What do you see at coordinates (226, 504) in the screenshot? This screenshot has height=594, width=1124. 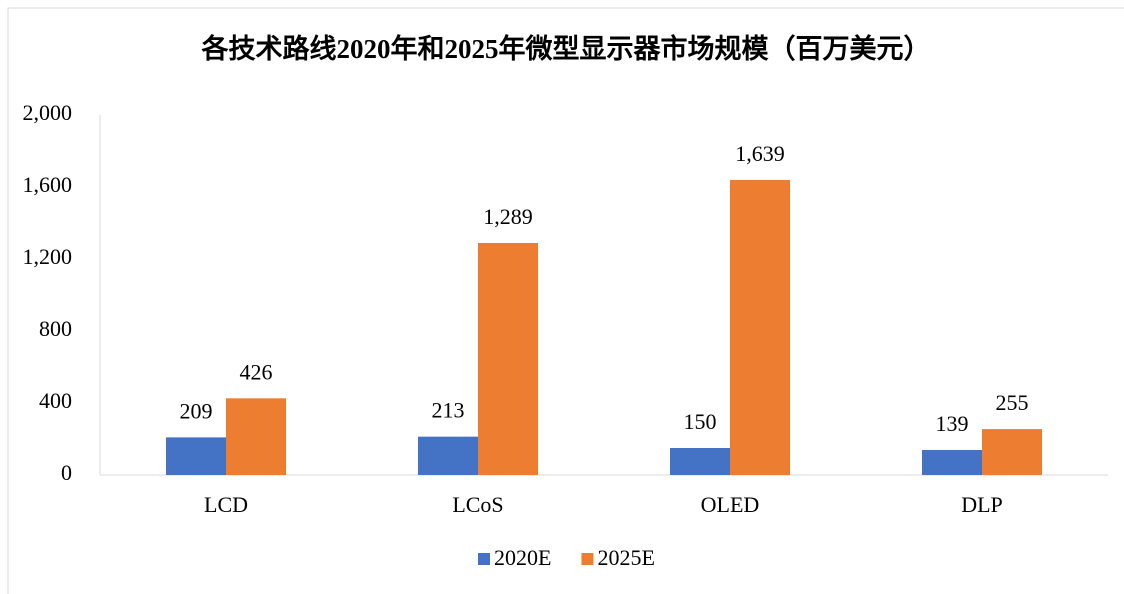 I see `x-tick-label: LCD` at bounding box center [226, 504].